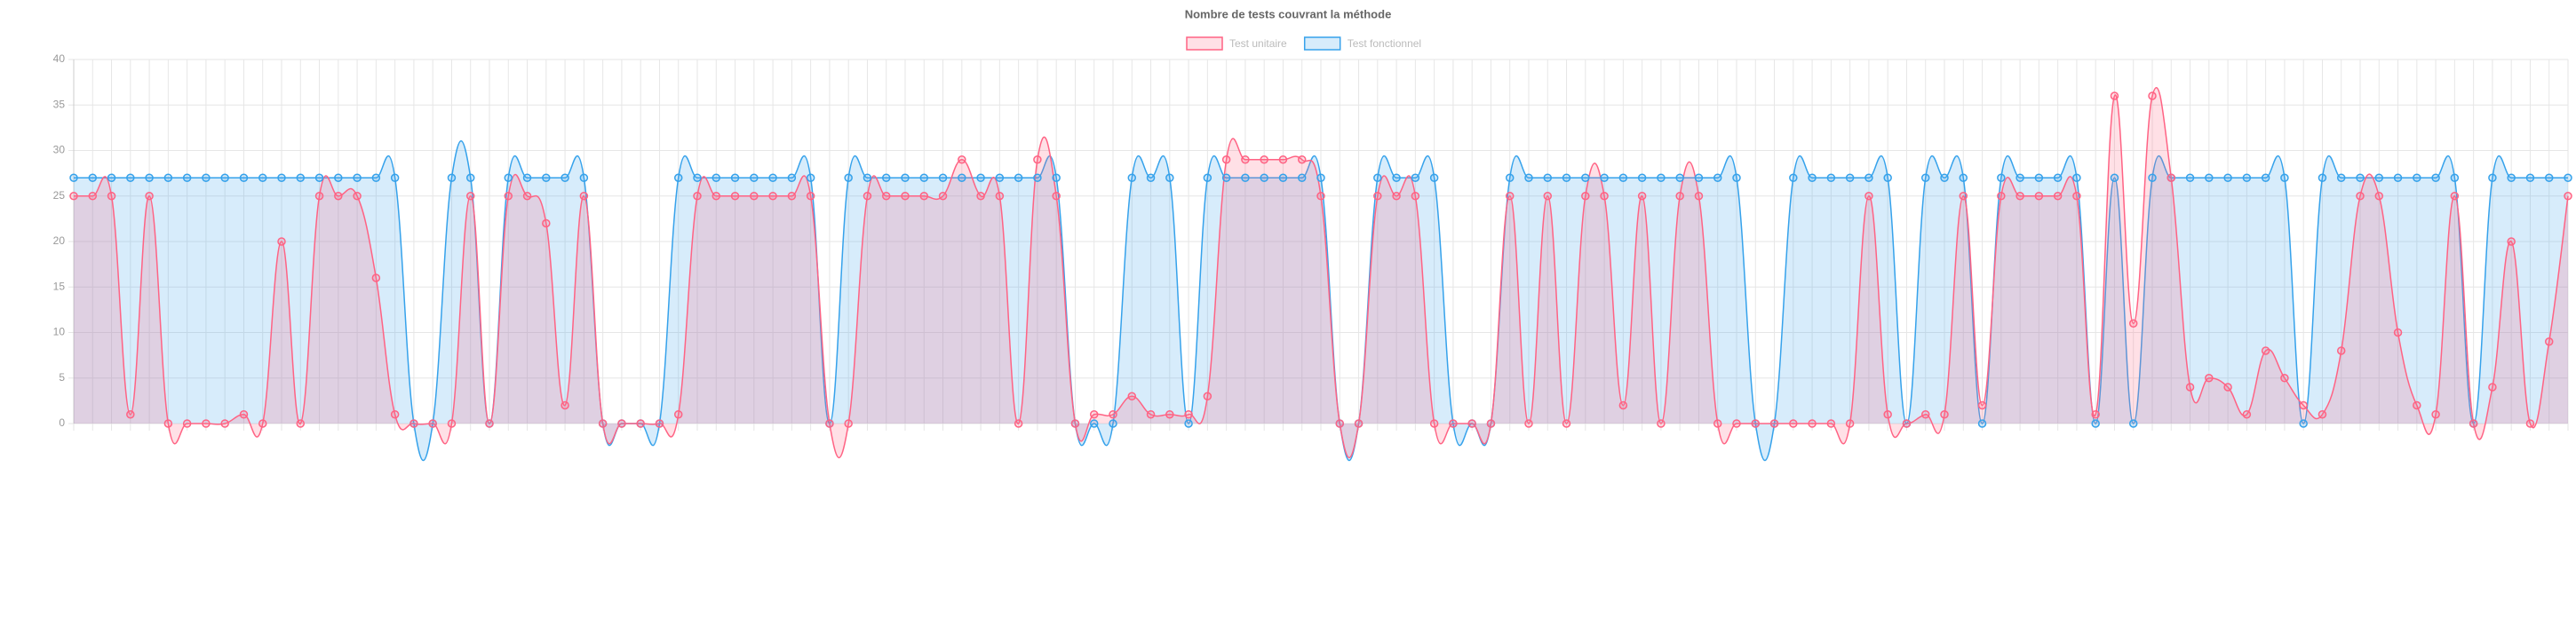  Describe the element at coordinates (59, 195) in the screenshot. I see `y-tick-label: 25` at that location.